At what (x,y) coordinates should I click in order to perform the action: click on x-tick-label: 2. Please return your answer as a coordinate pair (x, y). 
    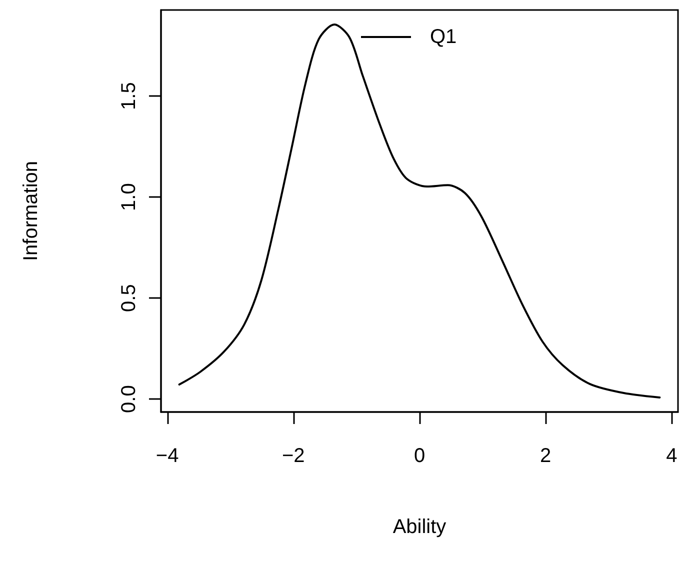
    Looking at the image, I should click on (546, 456).